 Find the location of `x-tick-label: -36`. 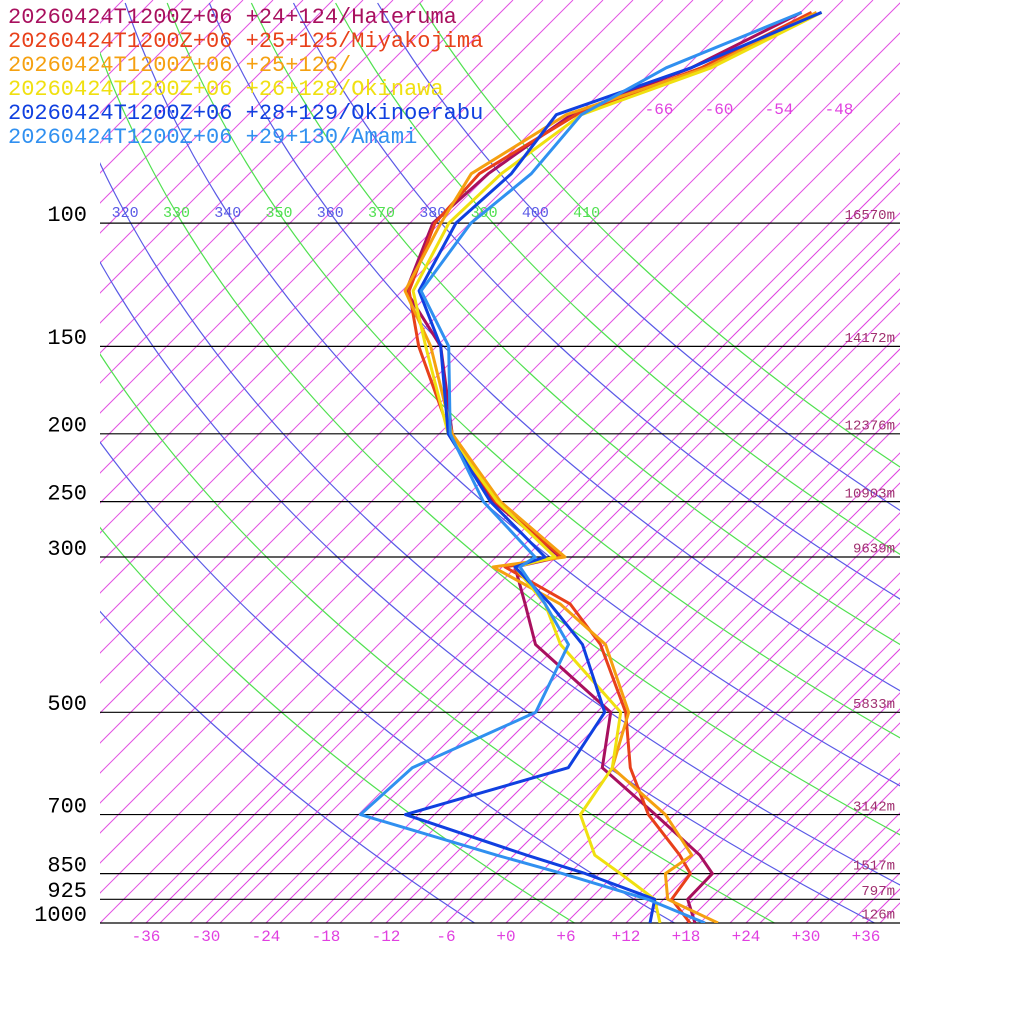

x-tick-label: -36 is located at coordinates (146, 937).